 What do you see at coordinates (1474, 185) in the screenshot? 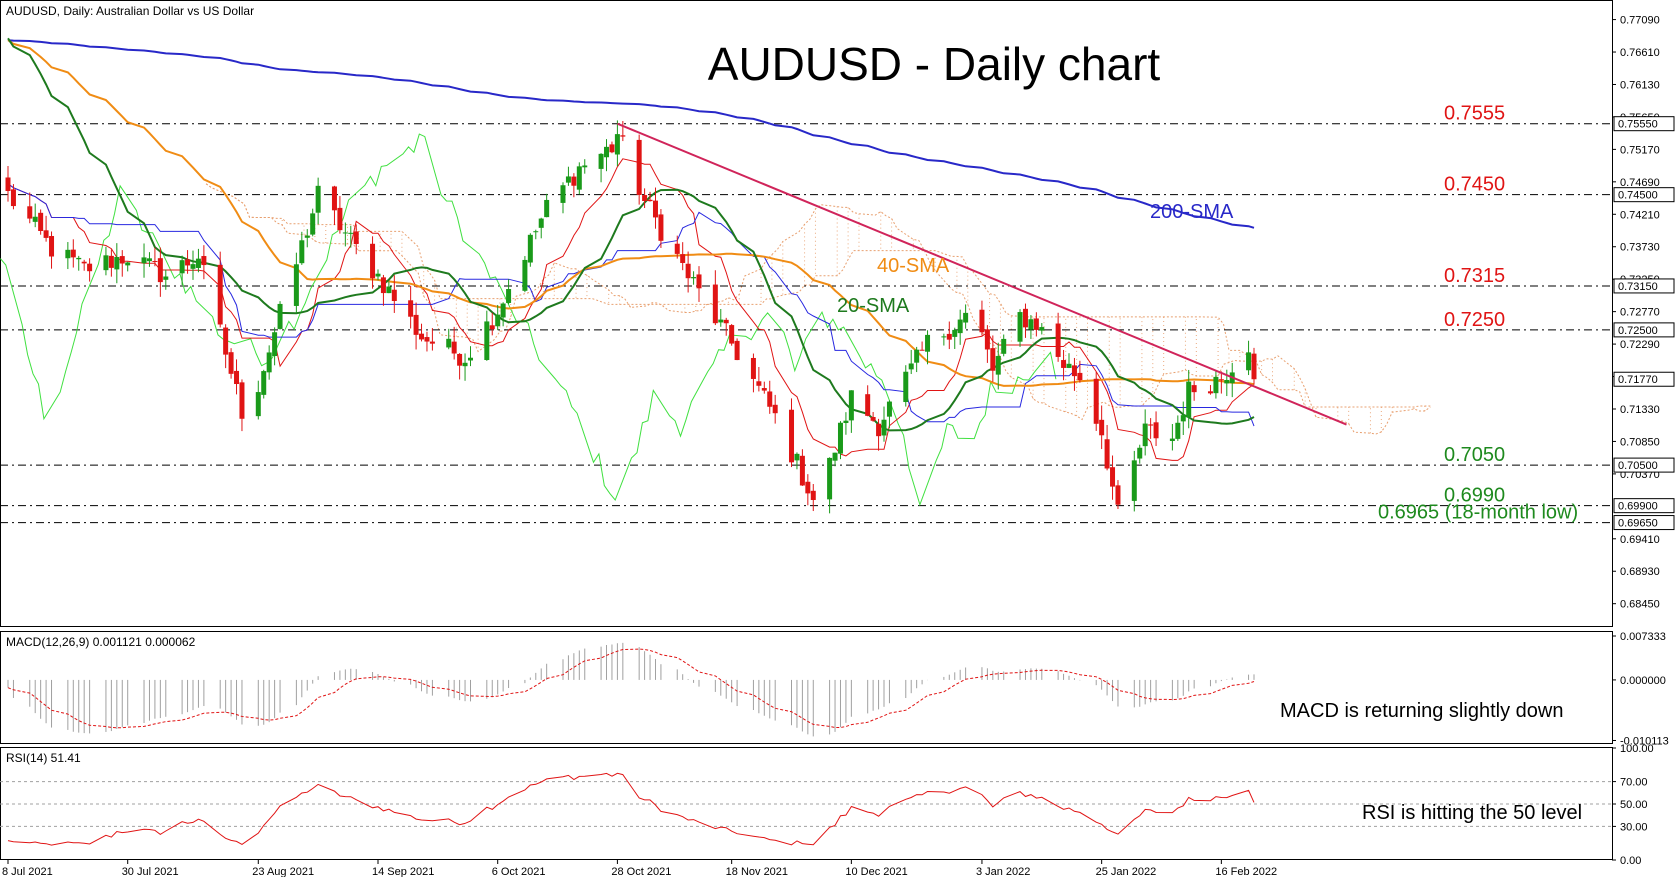
I see `level-label: 0.7450` at bounding box center [1474, 185].